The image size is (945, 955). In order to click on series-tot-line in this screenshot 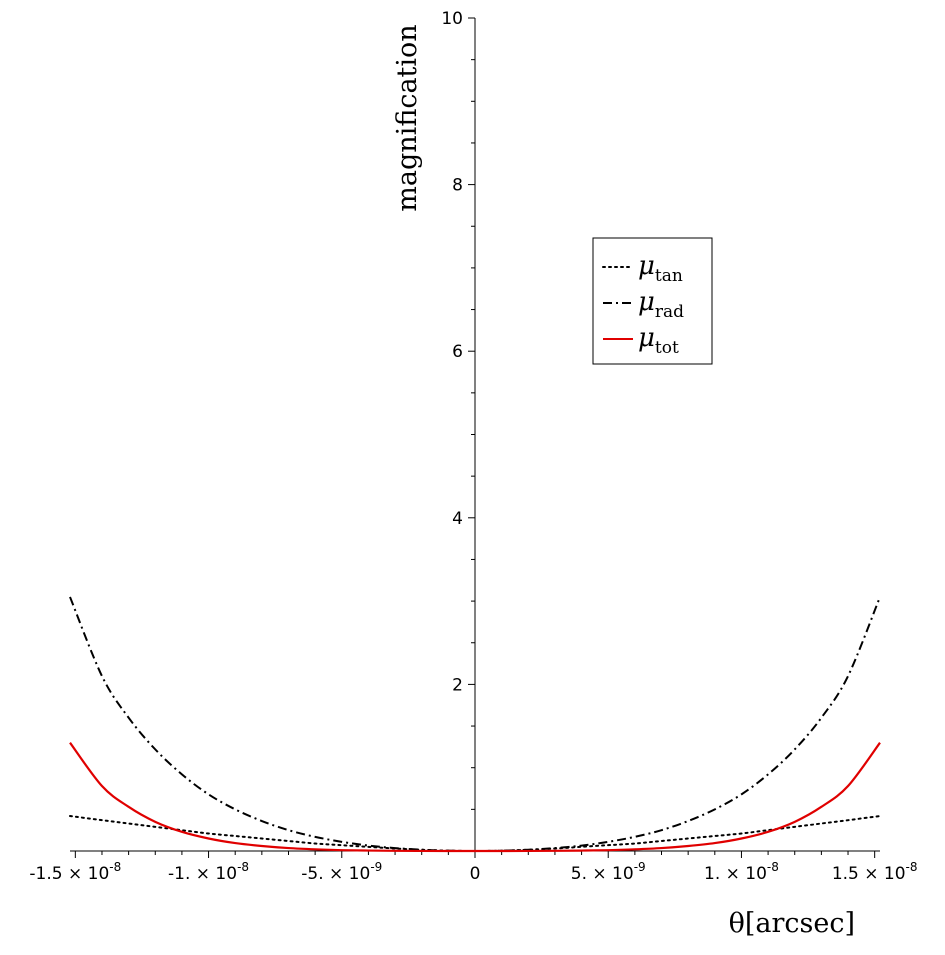, I will do `click(475, 797)`.